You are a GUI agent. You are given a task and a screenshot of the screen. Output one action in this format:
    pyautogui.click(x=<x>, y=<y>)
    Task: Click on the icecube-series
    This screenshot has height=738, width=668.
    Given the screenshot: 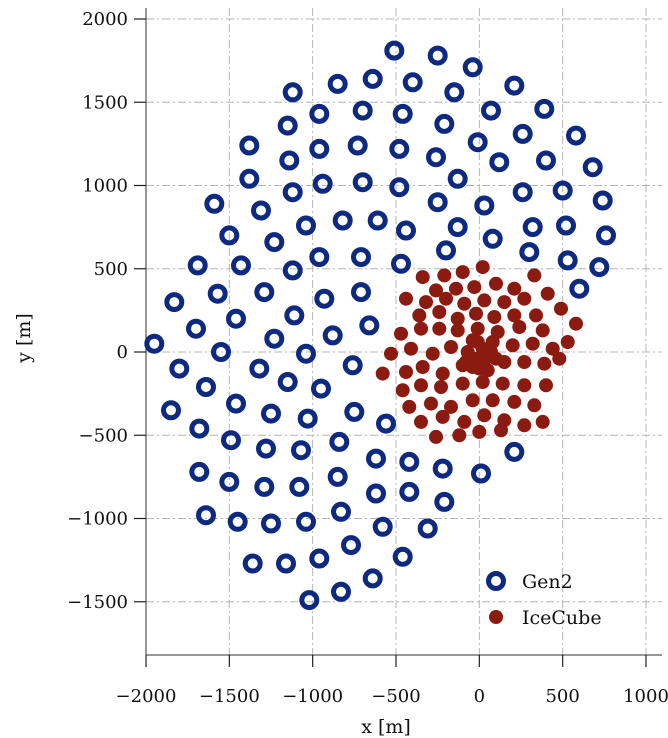 What is the action you would take?
    pyautogui.click(x=479, y=352)
    